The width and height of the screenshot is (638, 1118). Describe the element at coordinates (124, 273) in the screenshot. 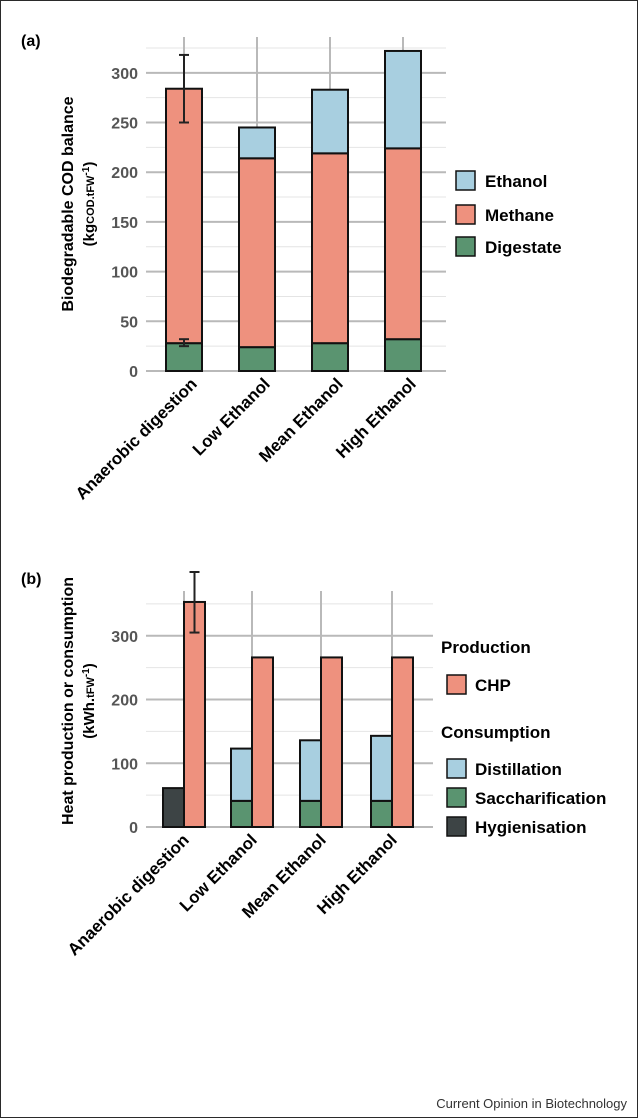

I see `panel-a-ytick-100: 100` at that location.